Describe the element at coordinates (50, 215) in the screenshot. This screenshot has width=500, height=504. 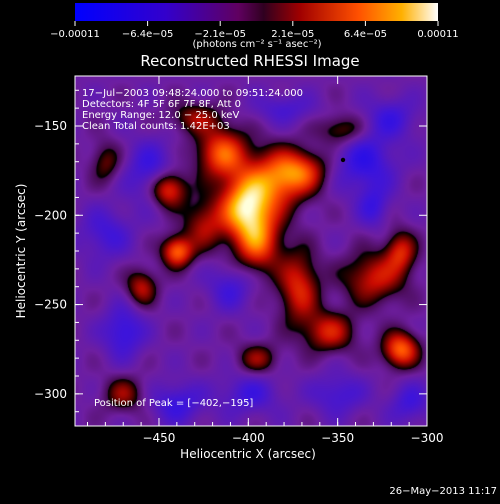
I see `y-tick-label: −200` at that location.